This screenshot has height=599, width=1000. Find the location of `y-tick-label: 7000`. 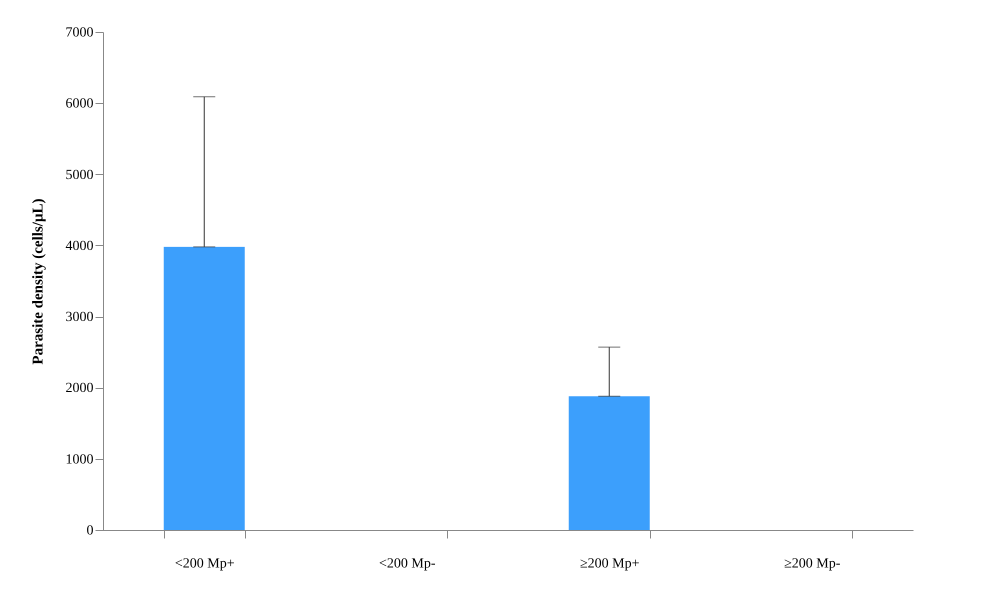

y-tick-label: 7000 is located at coordinates (80, 33).